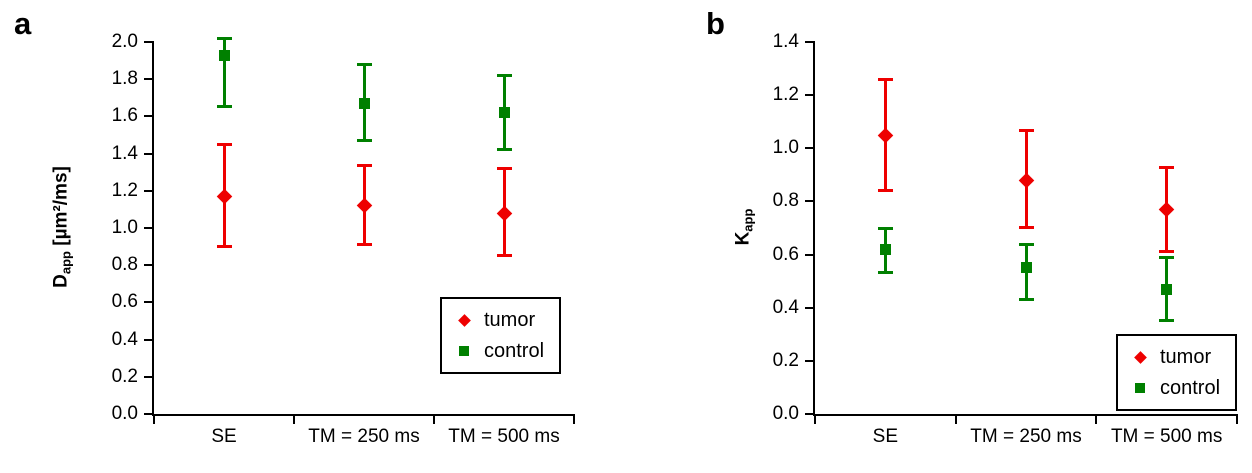  What do you see at coordinates (785, 413) in the screenshot?
I see `y-tick-label-b: 0.0` at bounding box center [785, 413].